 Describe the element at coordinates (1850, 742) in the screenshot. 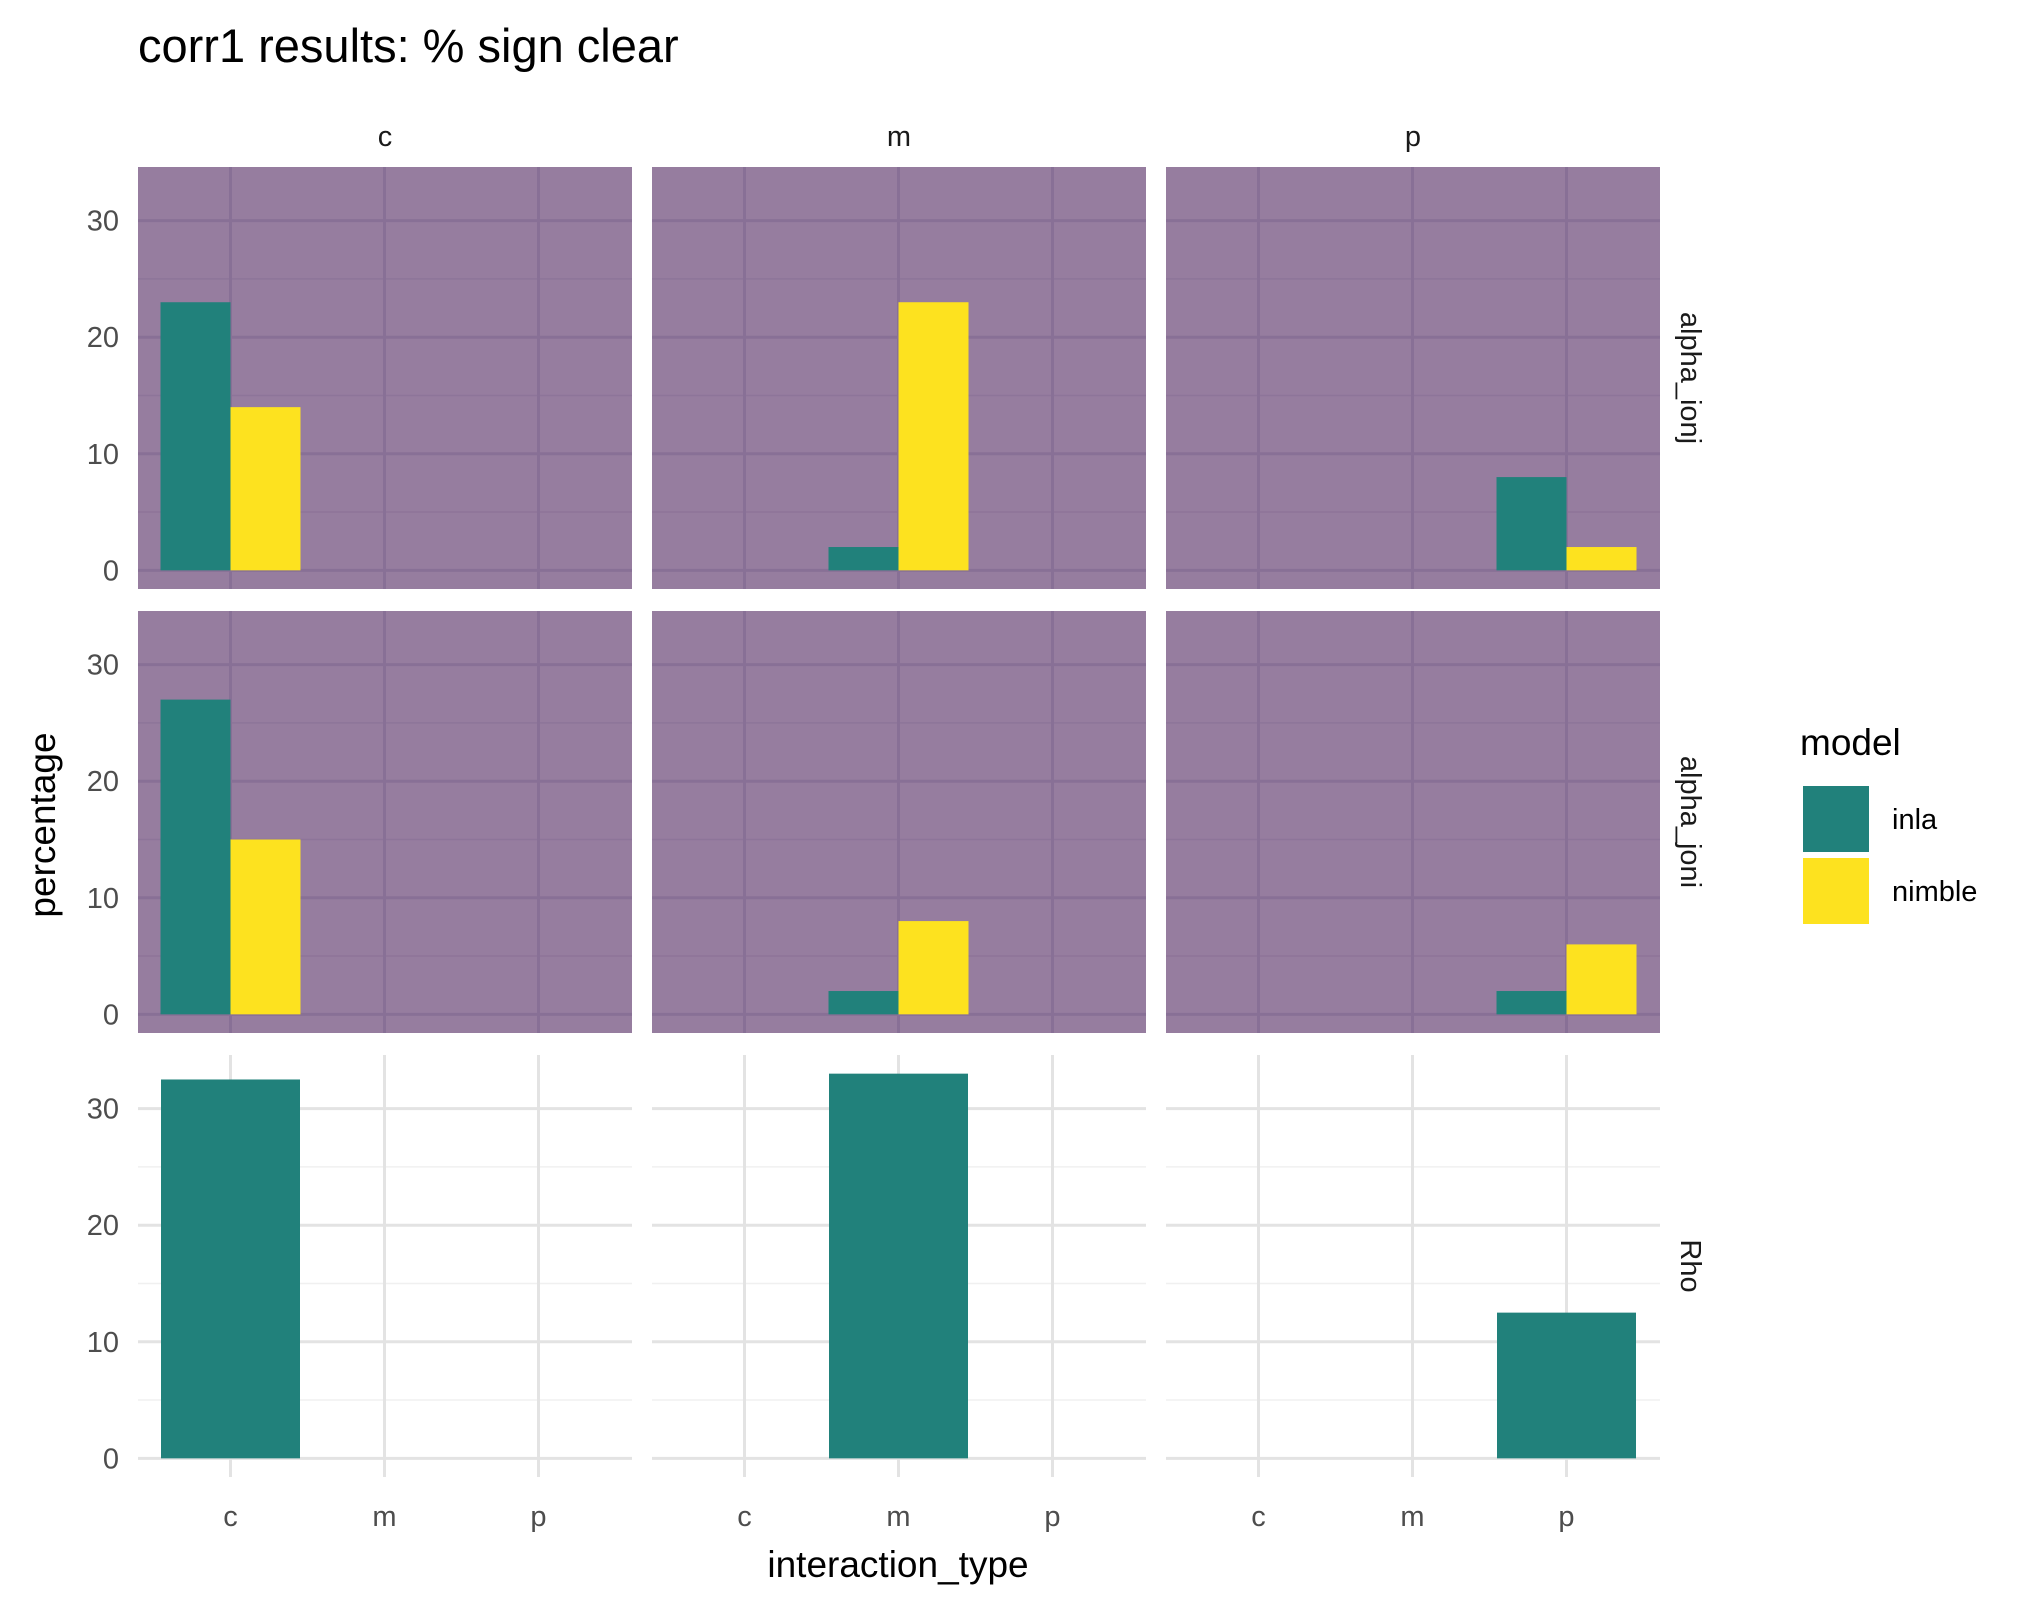

I see `legend-title: model` at that location.